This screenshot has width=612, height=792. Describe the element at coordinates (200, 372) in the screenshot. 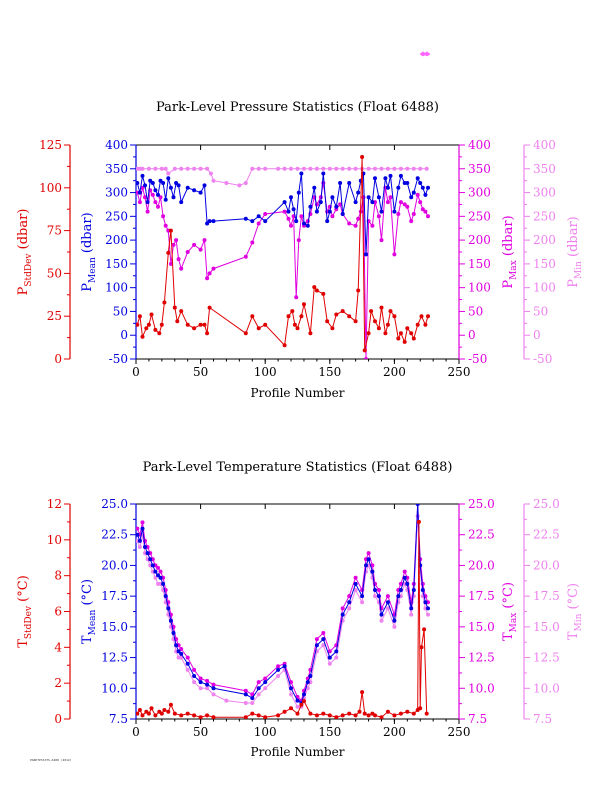

I see `x-tick-label: 50` at that location.